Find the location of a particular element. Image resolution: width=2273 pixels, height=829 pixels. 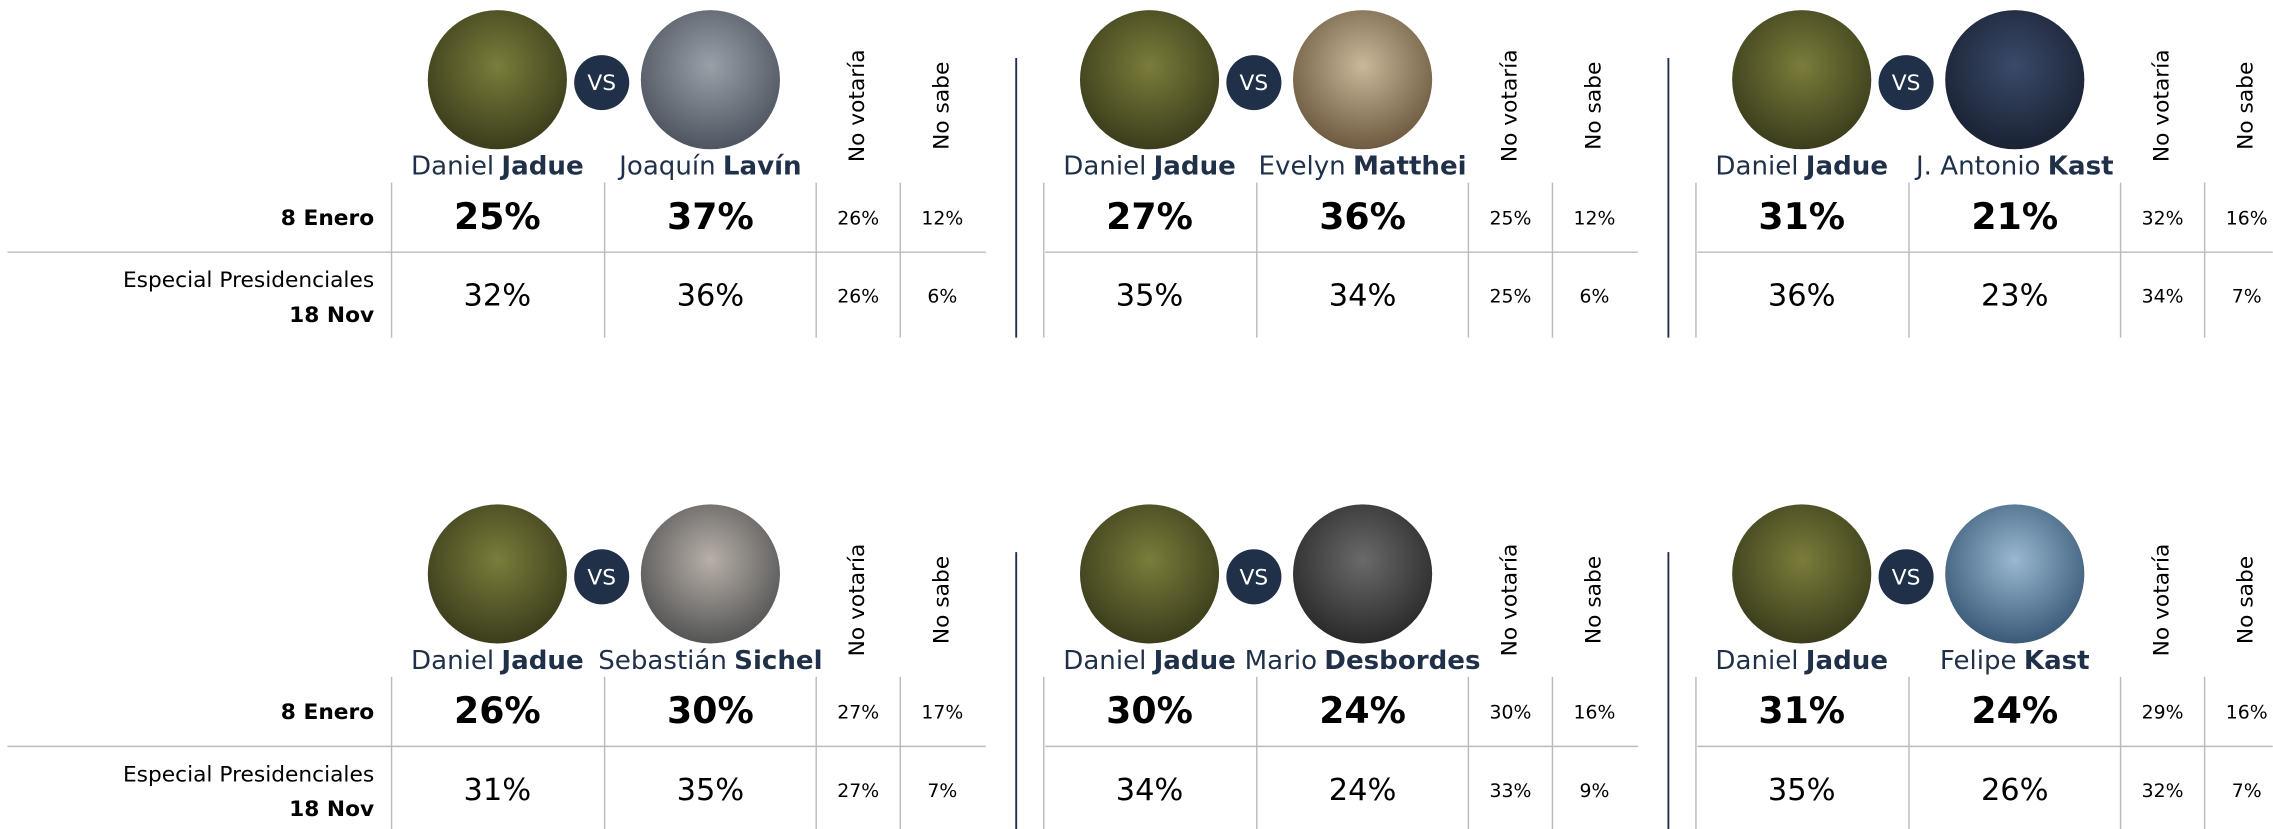

first-name: J. Antonio is located at coordinates (1977, 166).